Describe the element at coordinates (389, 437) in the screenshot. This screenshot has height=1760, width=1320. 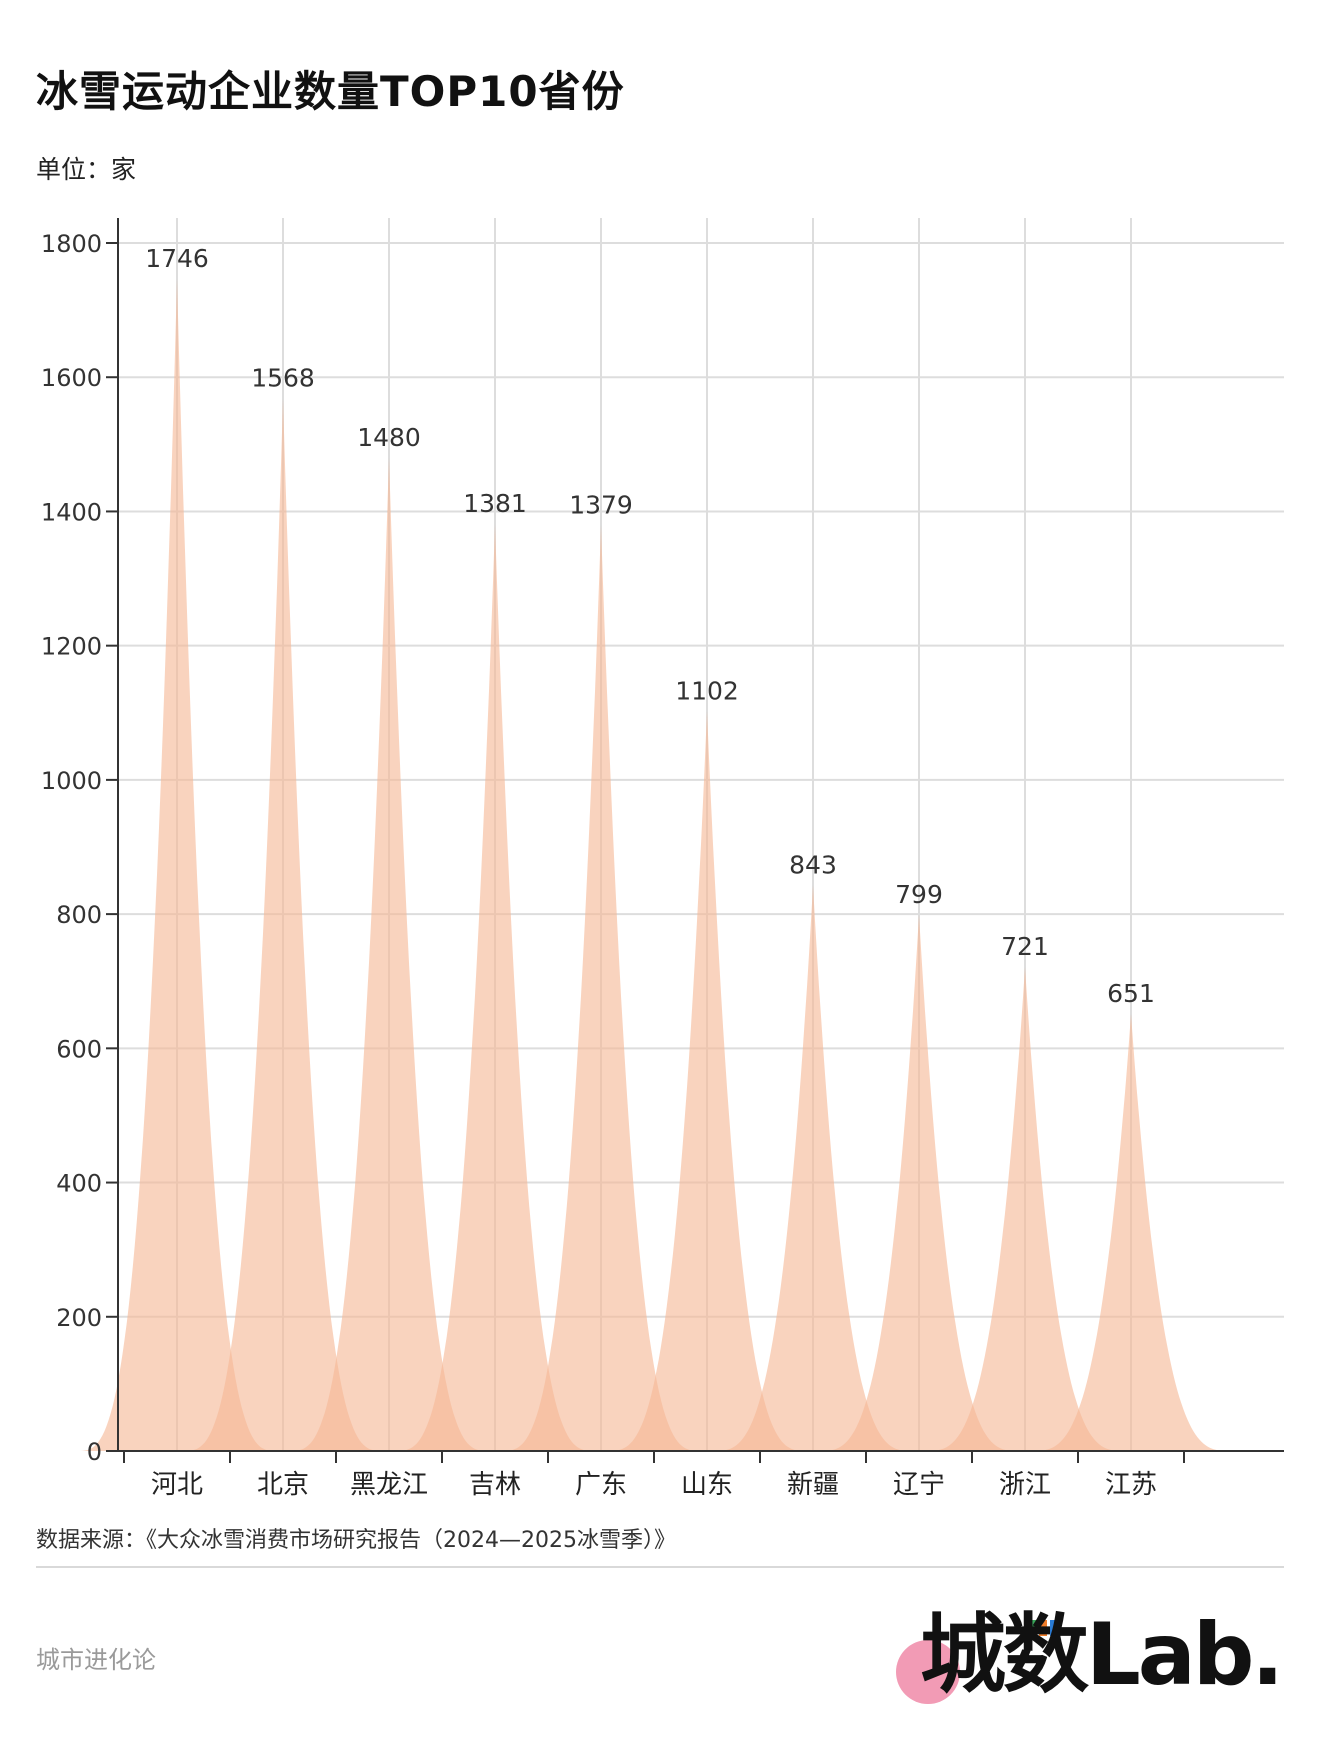
I see `data-label: 1480` at that location.